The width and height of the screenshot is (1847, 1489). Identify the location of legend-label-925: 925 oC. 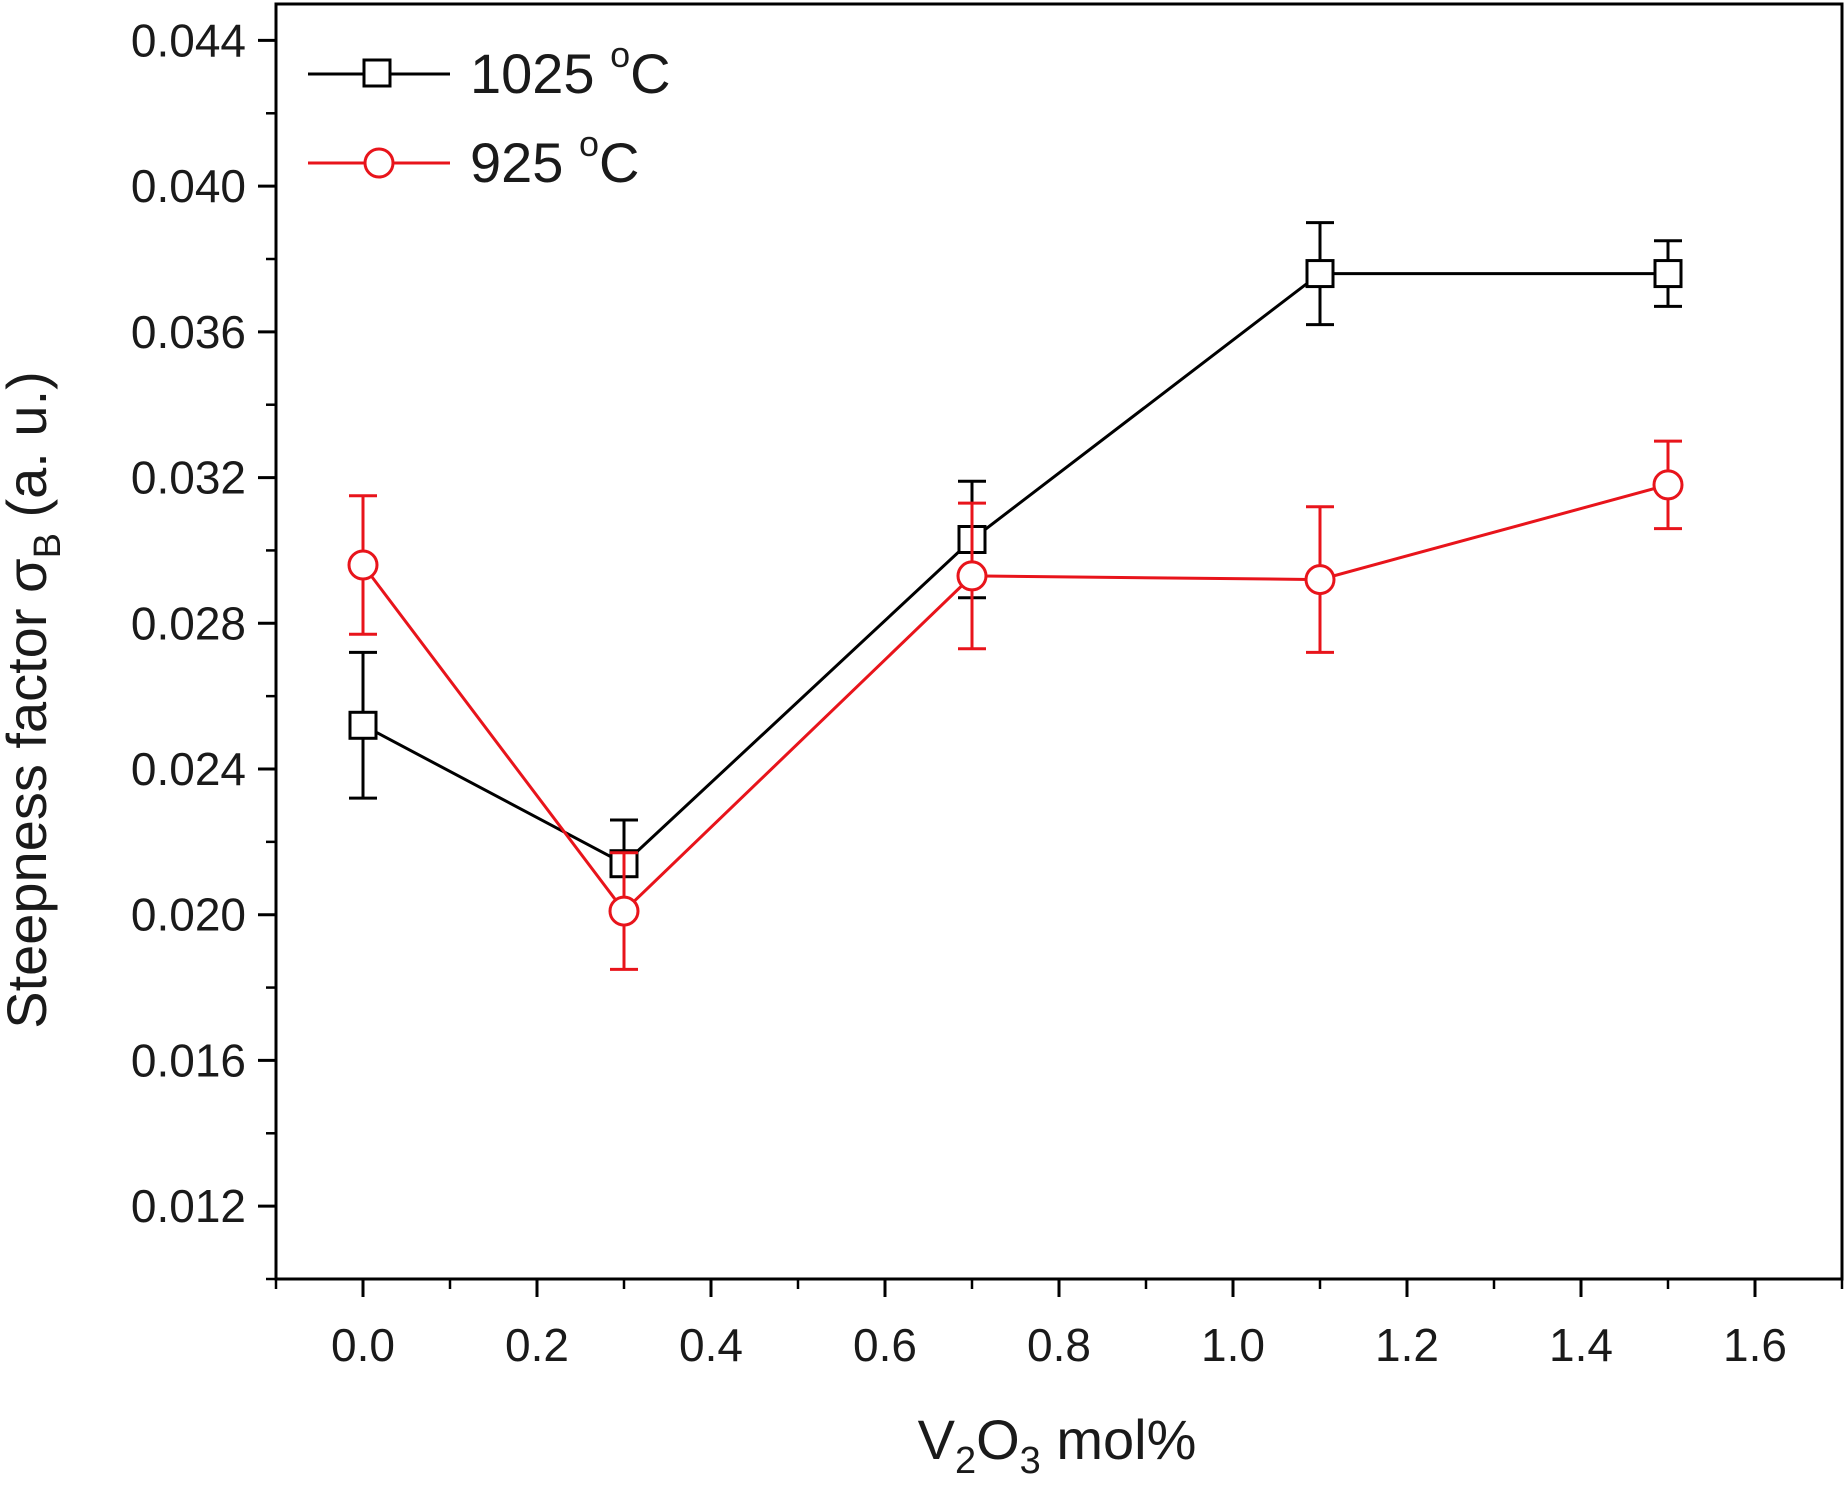
(554, 158).